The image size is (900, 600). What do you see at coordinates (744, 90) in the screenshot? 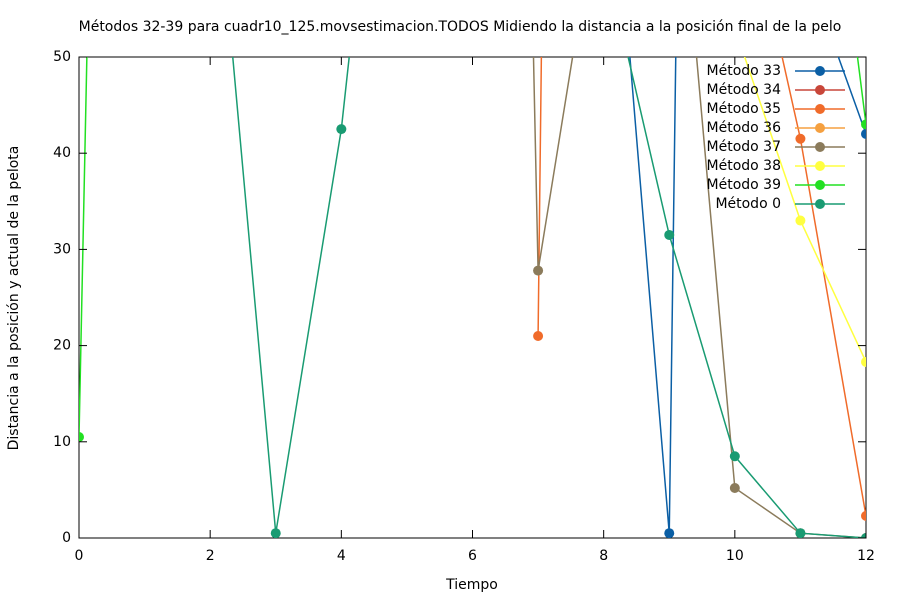
I see `legend-label: Método 34` at bounding box center [744, 90].